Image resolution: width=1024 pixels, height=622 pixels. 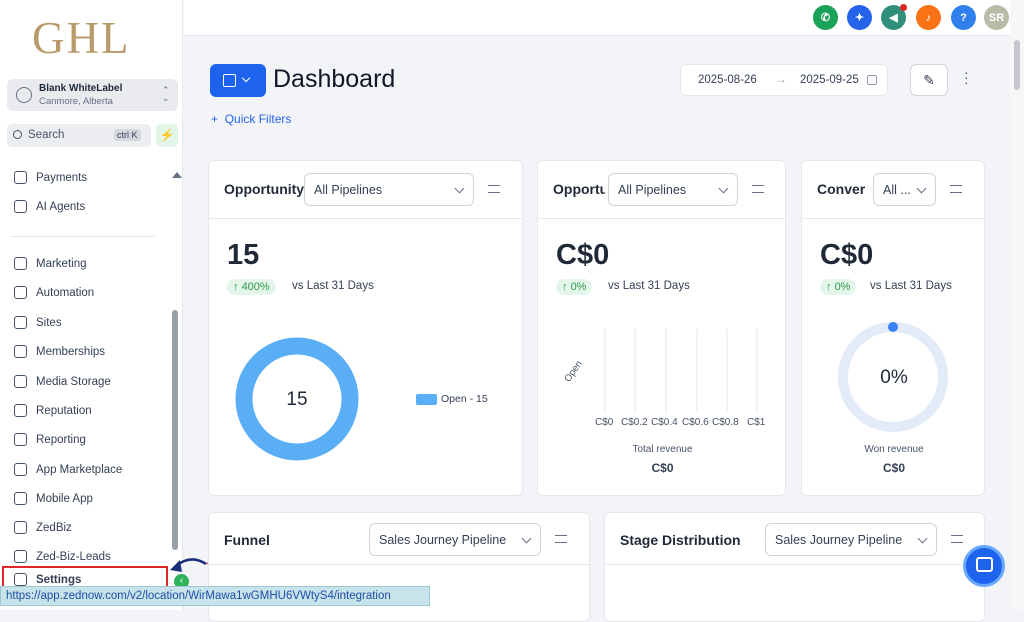 I want to click on edit-button: ✎, so click(x=929, y=80).